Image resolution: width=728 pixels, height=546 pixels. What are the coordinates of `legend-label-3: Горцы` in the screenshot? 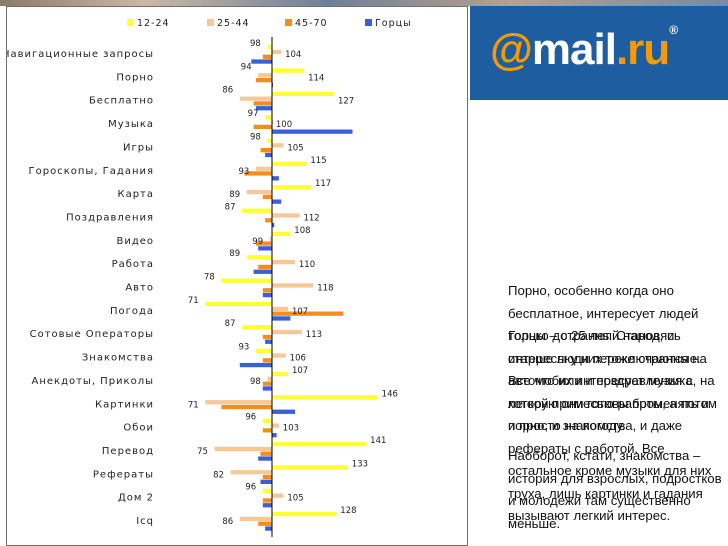 It's located at (393, 23).